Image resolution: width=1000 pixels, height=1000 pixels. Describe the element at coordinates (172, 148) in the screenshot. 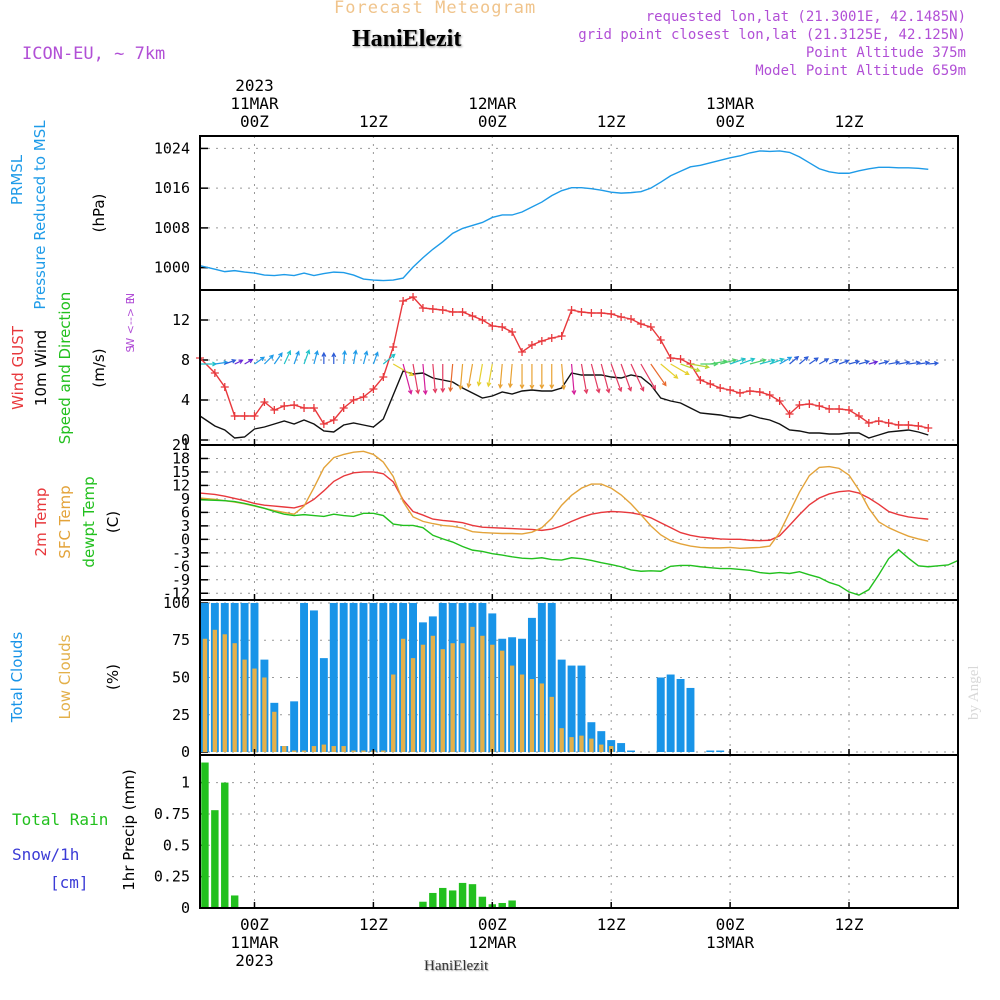

I see `ytick-label-pressure: 1024` at that location.